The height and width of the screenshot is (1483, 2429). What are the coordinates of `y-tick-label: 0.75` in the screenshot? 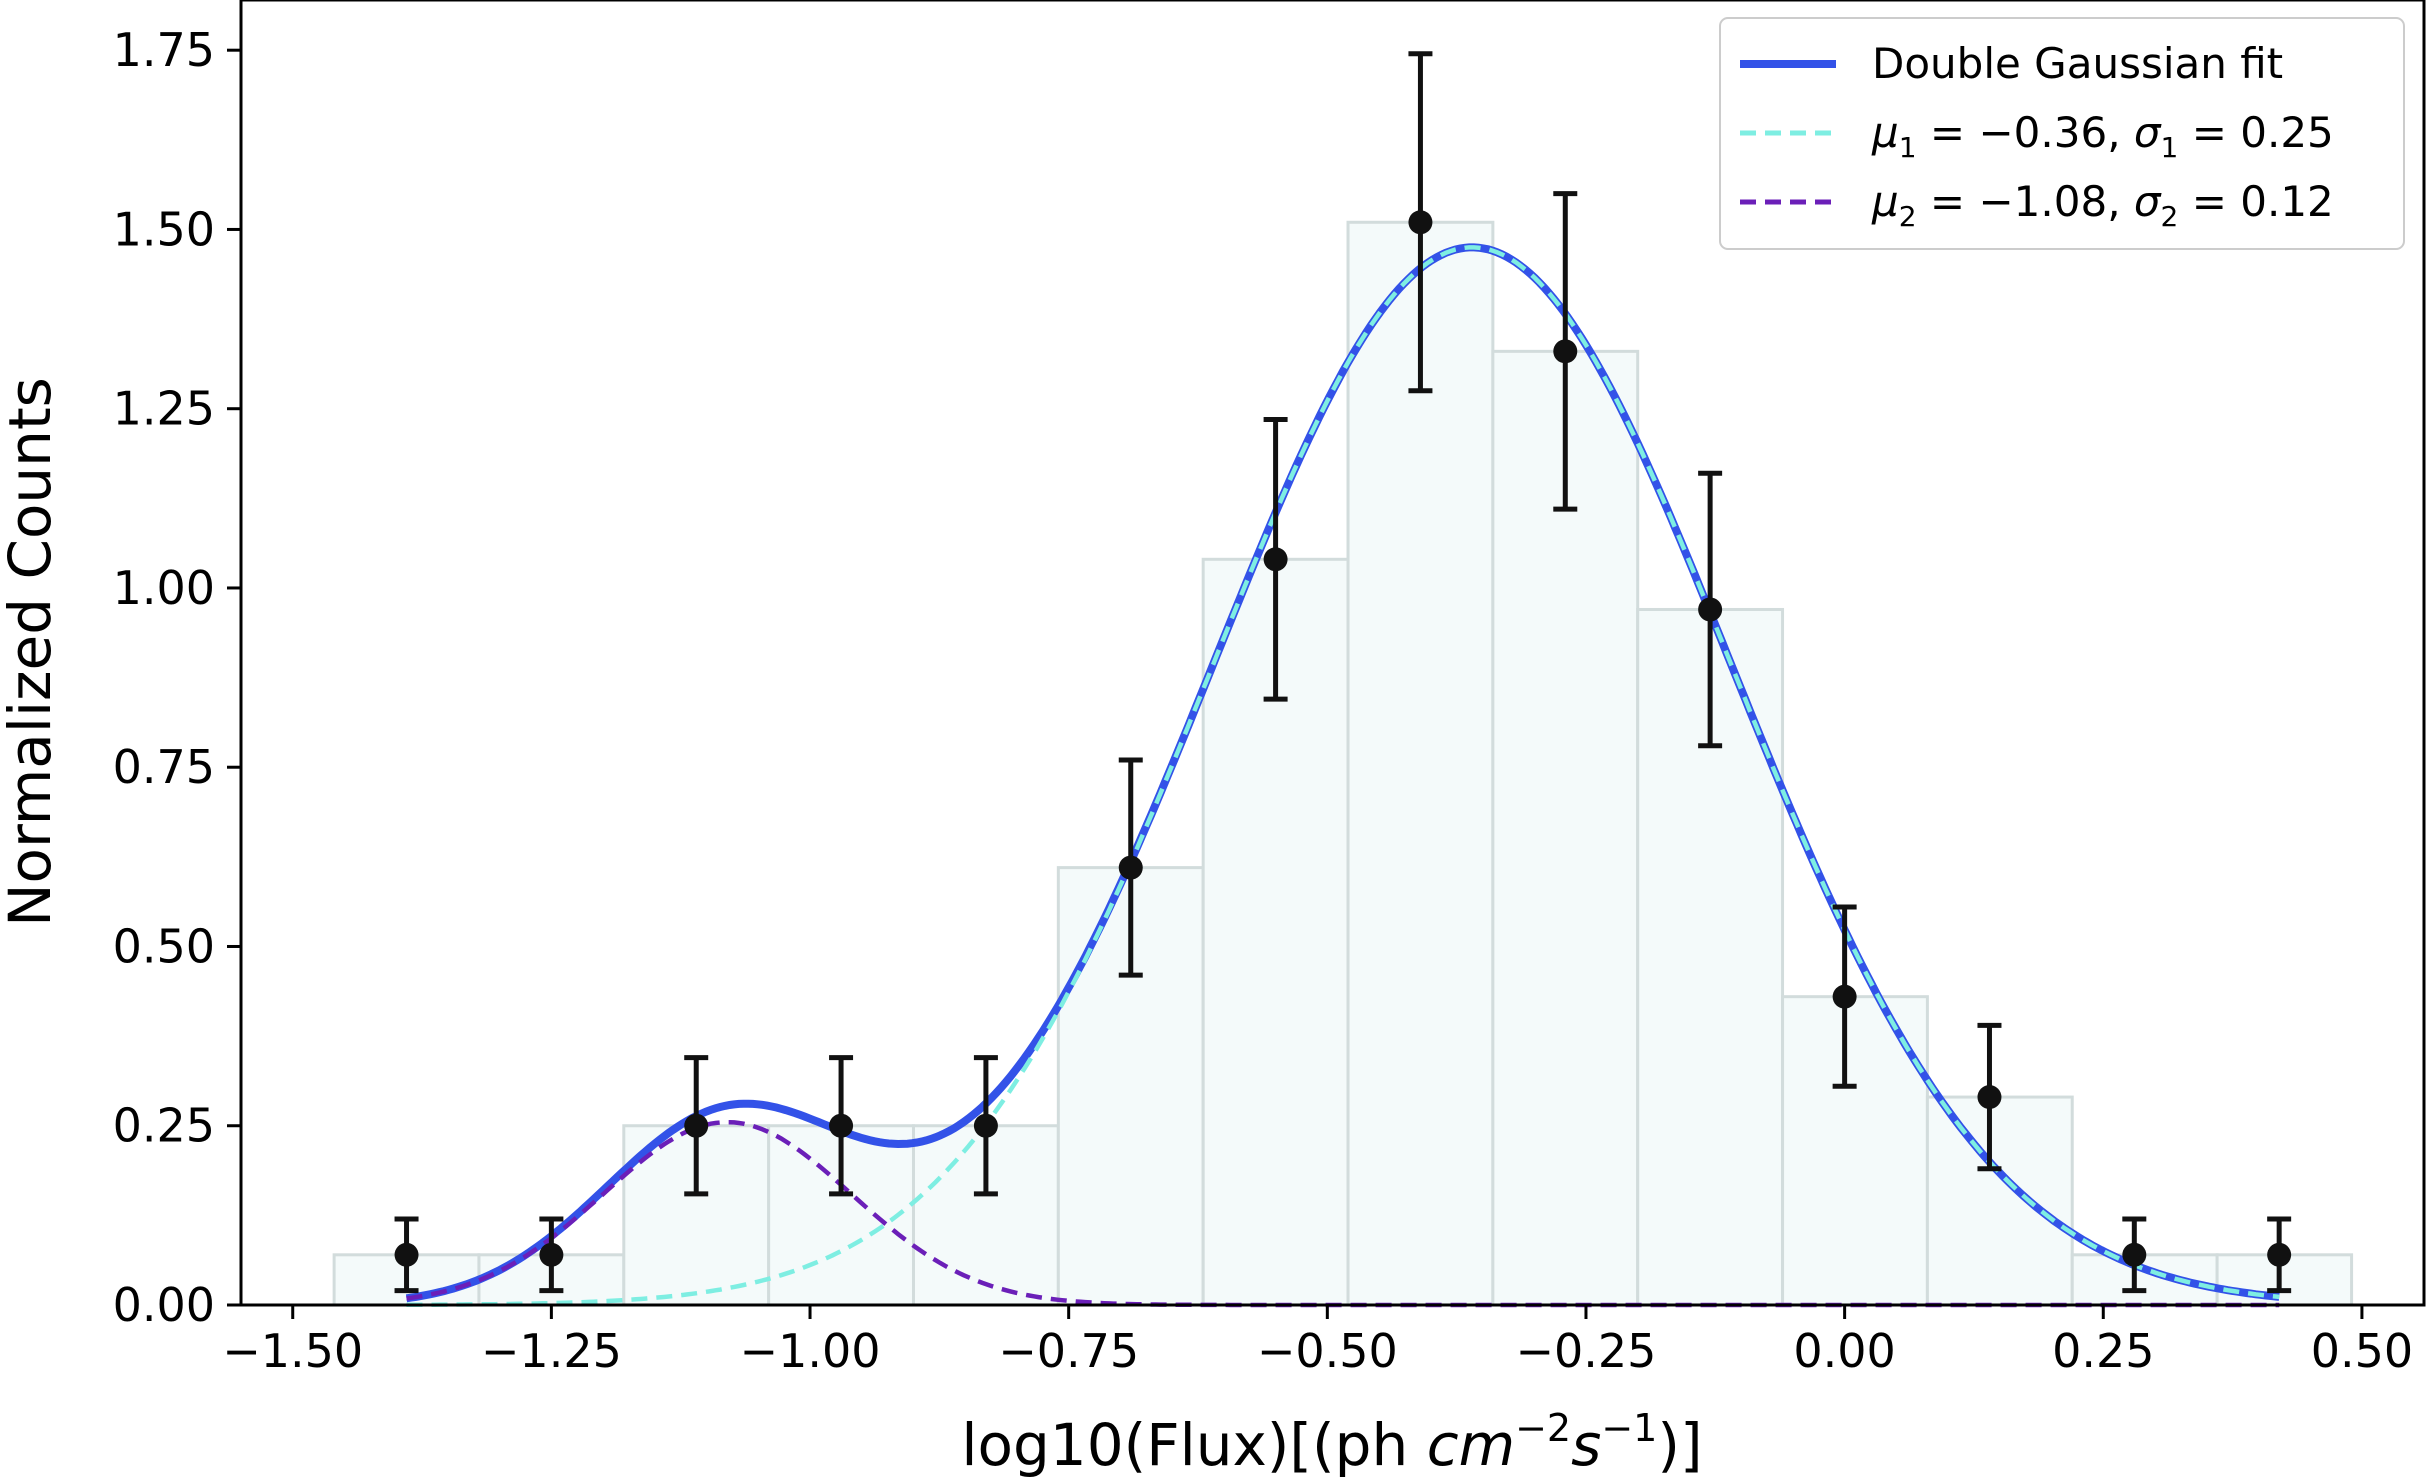 It's located at (164, 767).